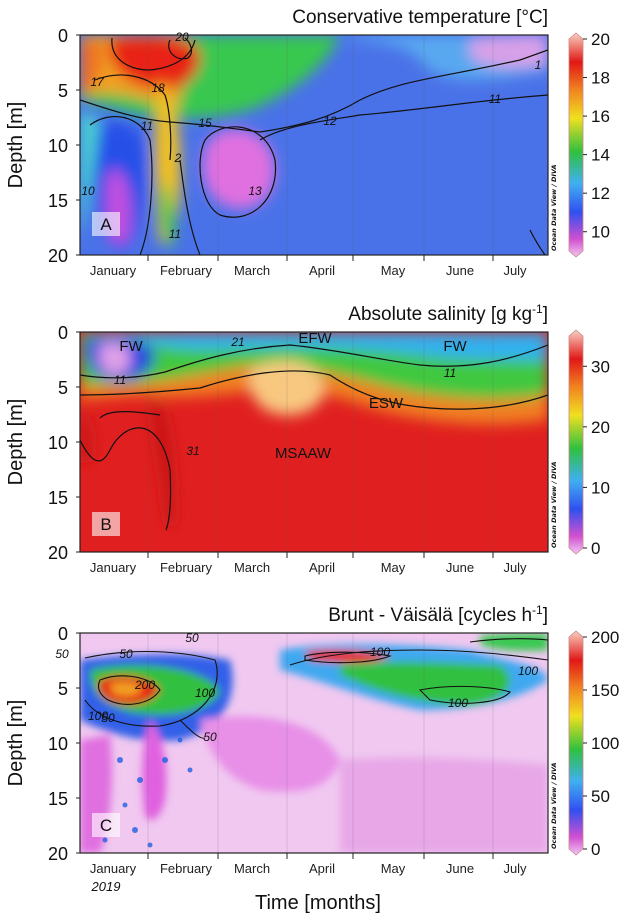 The height and width of the screenshot is (918, 628). I want to click on panel-a-colorbar-tick-label: 20, so click(600, 39).